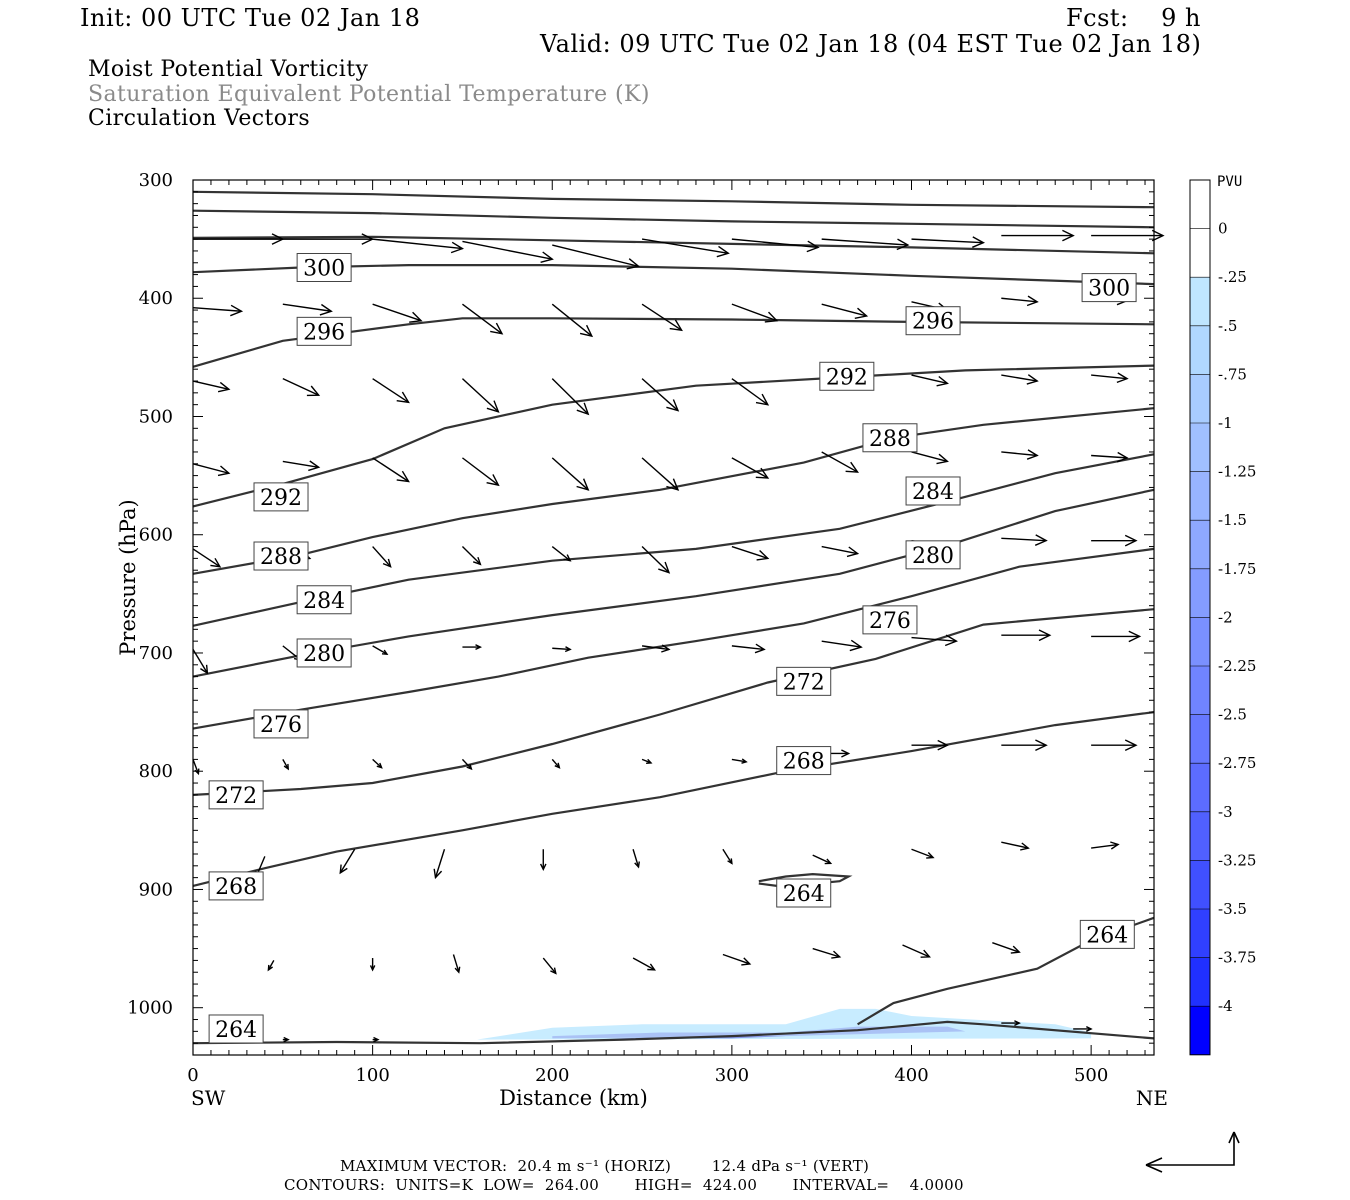 The image size is (1350, 1200). Describe the element at coordinates (1237, 860) in the screenshot. I see `colorbar-level-label: -3.25` at that location.